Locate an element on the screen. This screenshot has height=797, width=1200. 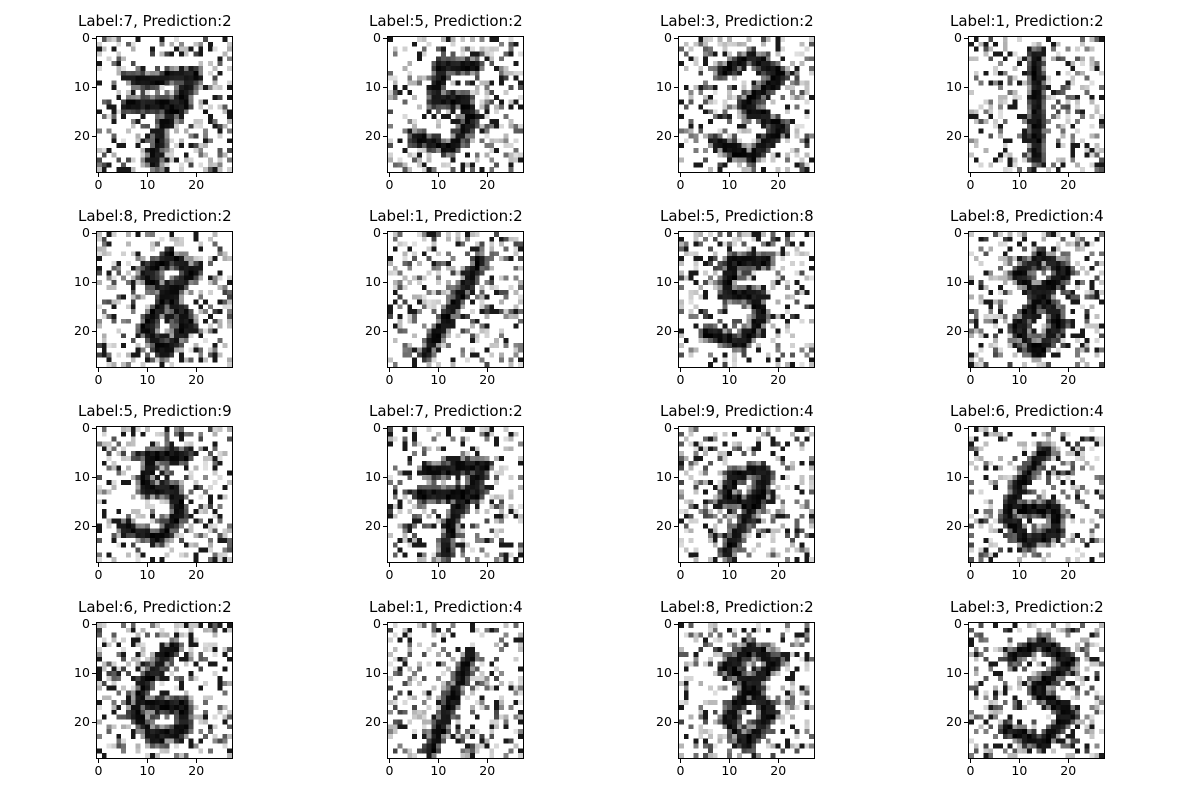
subplot-title: Label:5, Prediction:2 is located at coordinates (446, 21).